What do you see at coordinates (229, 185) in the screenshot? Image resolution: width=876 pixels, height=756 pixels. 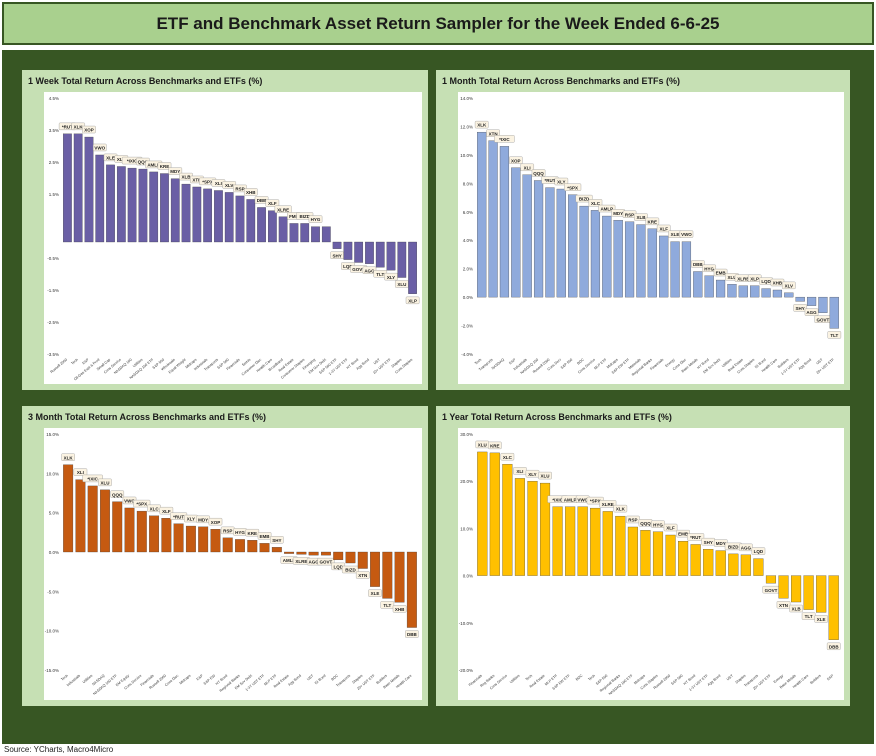 I see `data-label: XLV` at bounding box center [229, 185].